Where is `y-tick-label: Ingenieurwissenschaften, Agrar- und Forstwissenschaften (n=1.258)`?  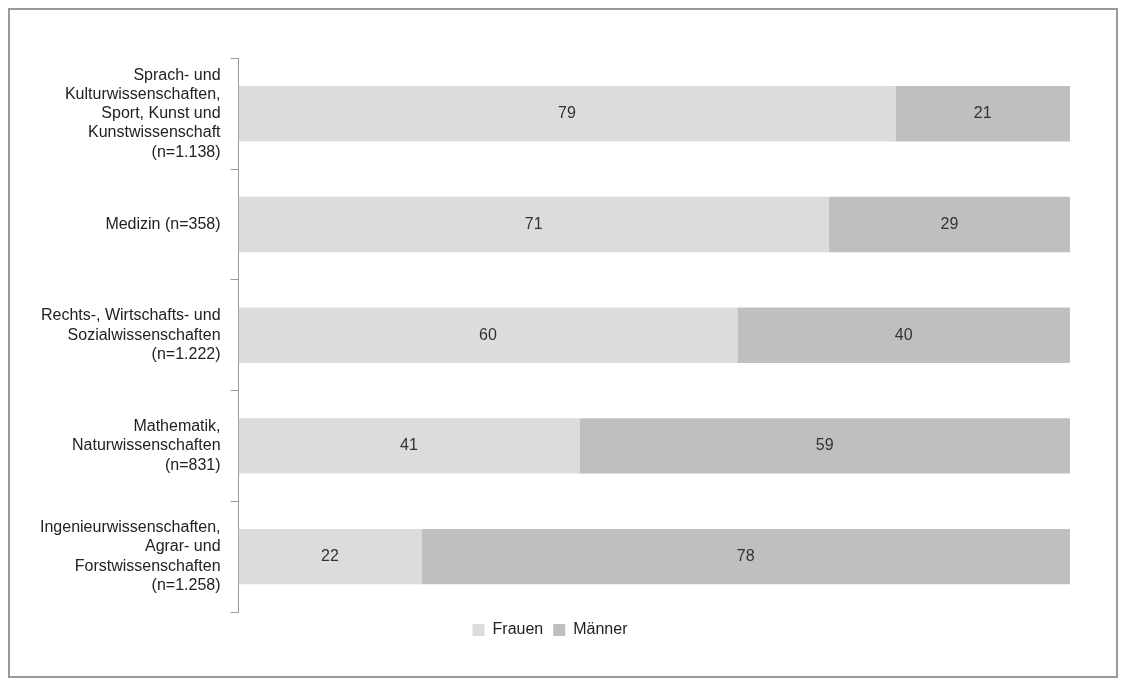 y-tick-label: Ingenieurwissenschaften, Agrar- und Forstwissenschaften (n=1.258) is located at coordinates (130, 555).